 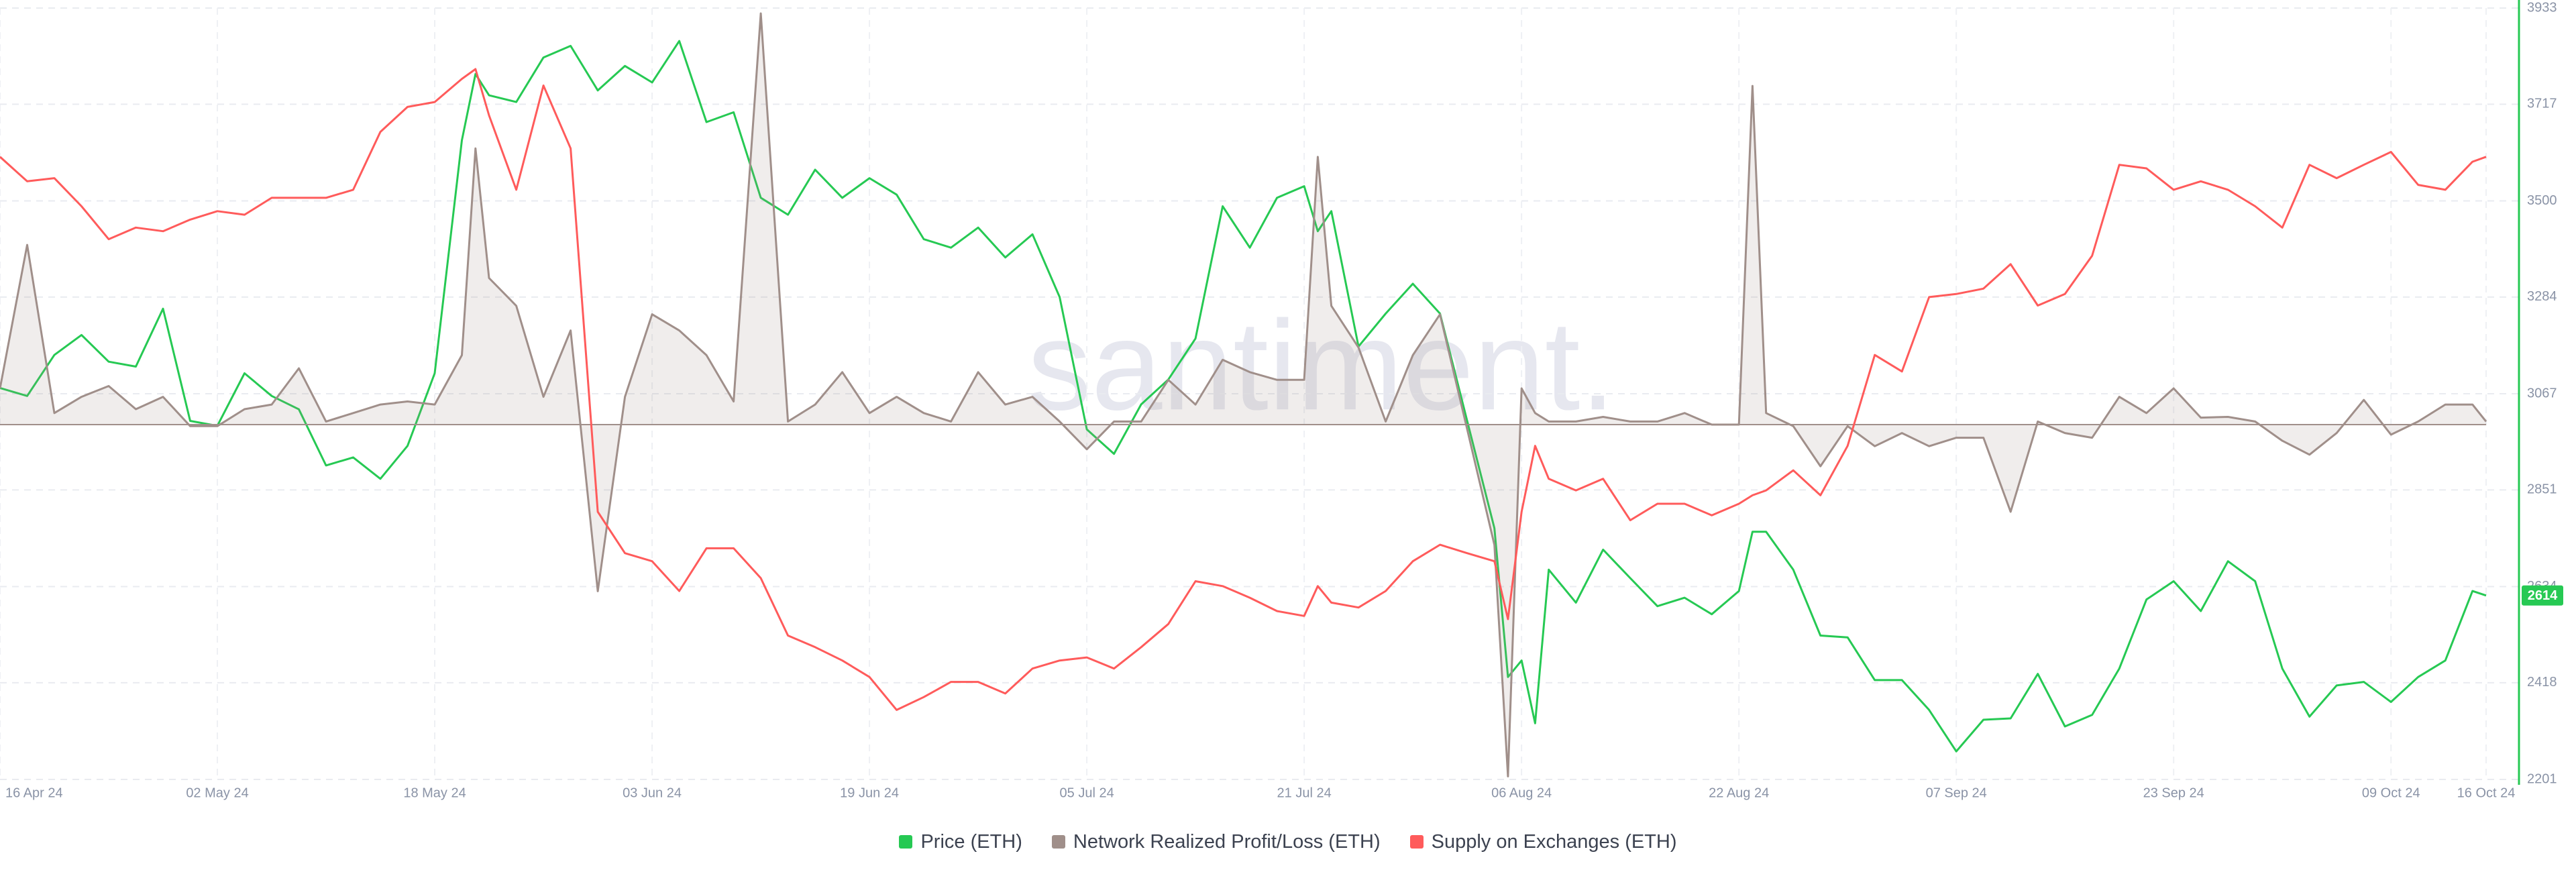 I want to click on legend-item: Network Realized Profit/Loss (ETH), so click(x=1216, y=841).